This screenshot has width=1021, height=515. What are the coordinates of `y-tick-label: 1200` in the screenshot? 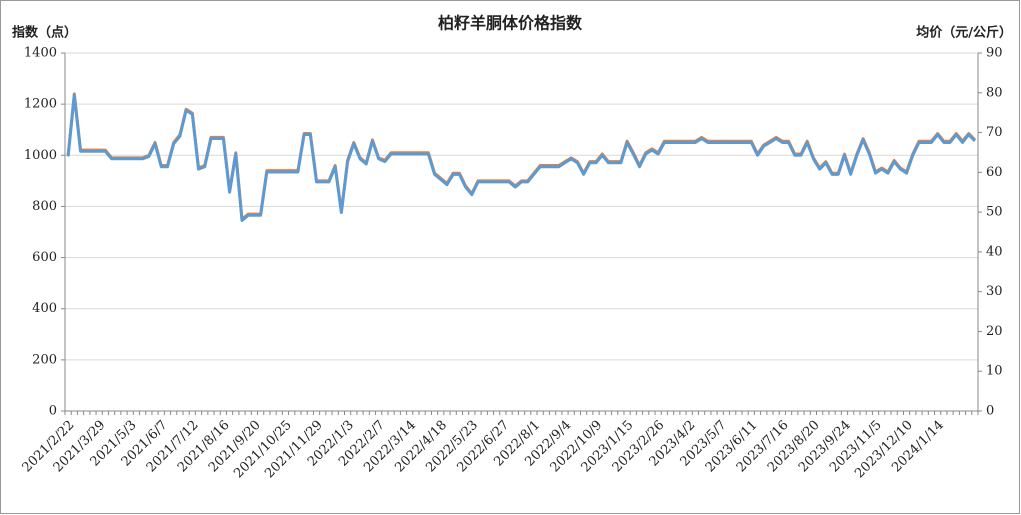 It's located at (40, 104).